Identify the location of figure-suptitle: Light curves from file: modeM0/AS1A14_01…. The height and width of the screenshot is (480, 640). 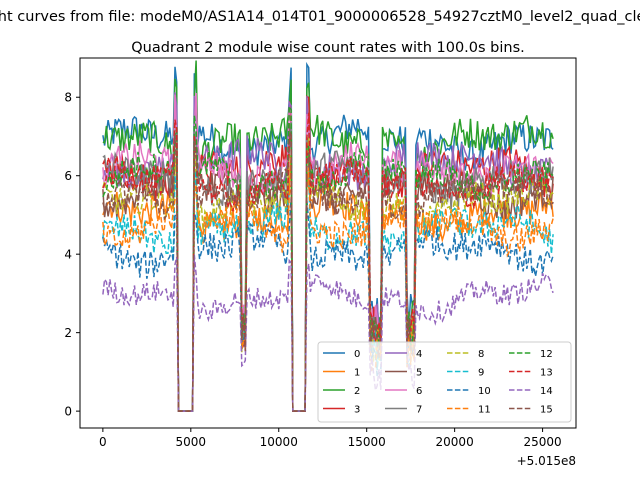
(320, 17).